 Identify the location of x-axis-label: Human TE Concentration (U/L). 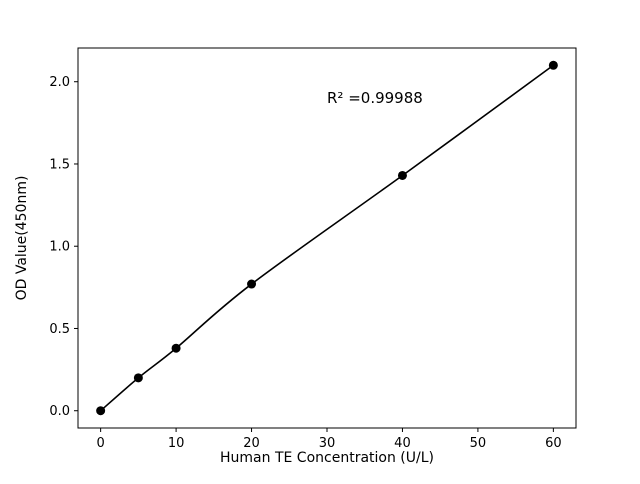
(327, 458).